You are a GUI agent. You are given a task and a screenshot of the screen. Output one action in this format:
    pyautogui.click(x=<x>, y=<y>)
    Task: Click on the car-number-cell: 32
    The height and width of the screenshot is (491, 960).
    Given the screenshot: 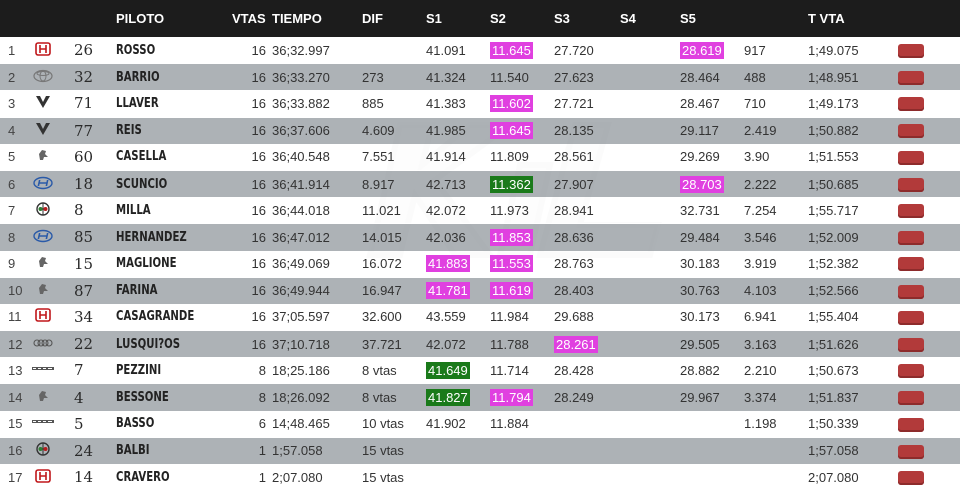 What is the action you would take?
    pyautogui.click(x=95, y=77)
    